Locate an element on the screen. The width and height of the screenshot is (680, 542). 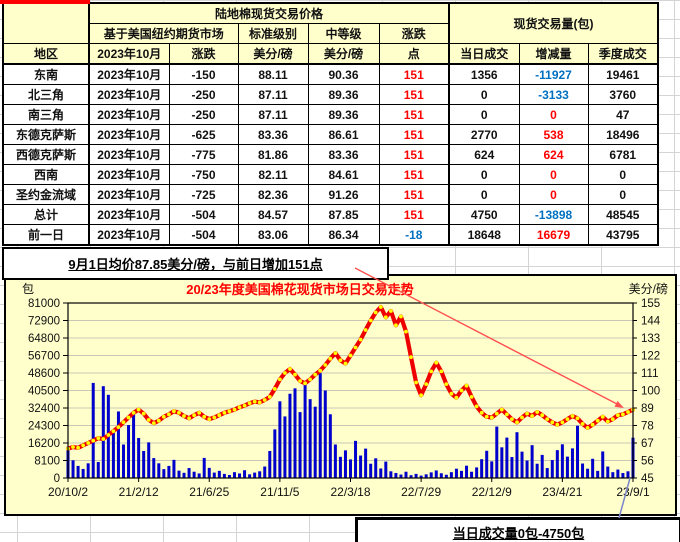
cell-region: 西德克萨斯 is located at coordinates (46, 154).